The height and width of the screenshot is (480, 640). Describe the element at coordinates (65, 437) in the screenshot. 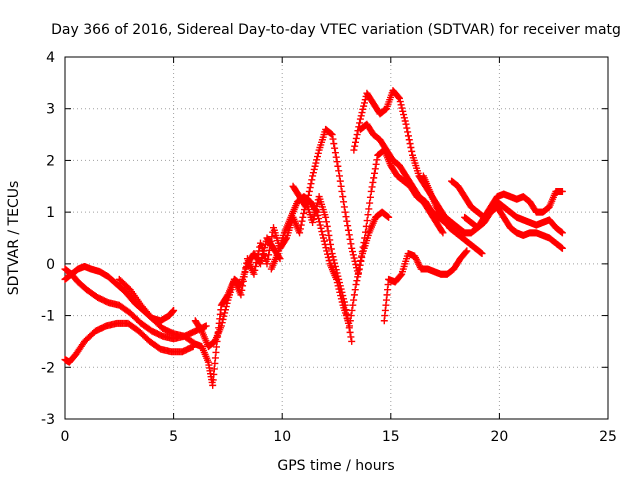

I see `x-tick-label: 0` at that location.